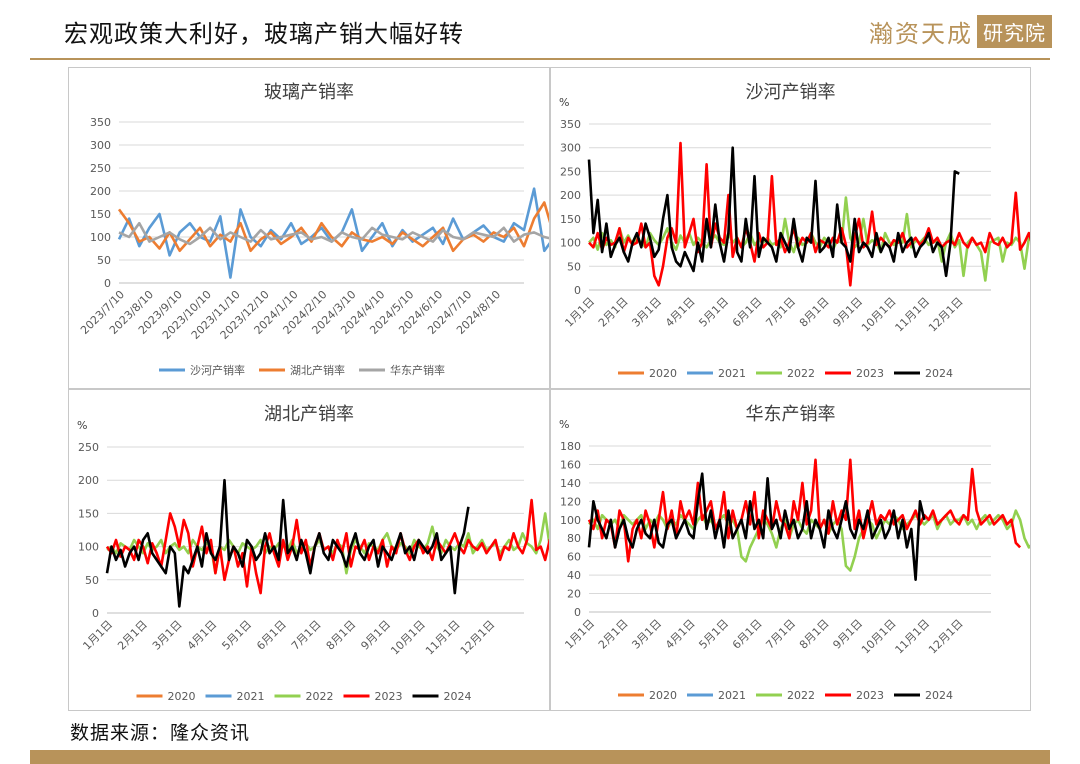 The width and height of the screenshot is (1080, 764). Describe the element at coordinates (540, 59) in the screenshot. I see `header-rule` at that location.